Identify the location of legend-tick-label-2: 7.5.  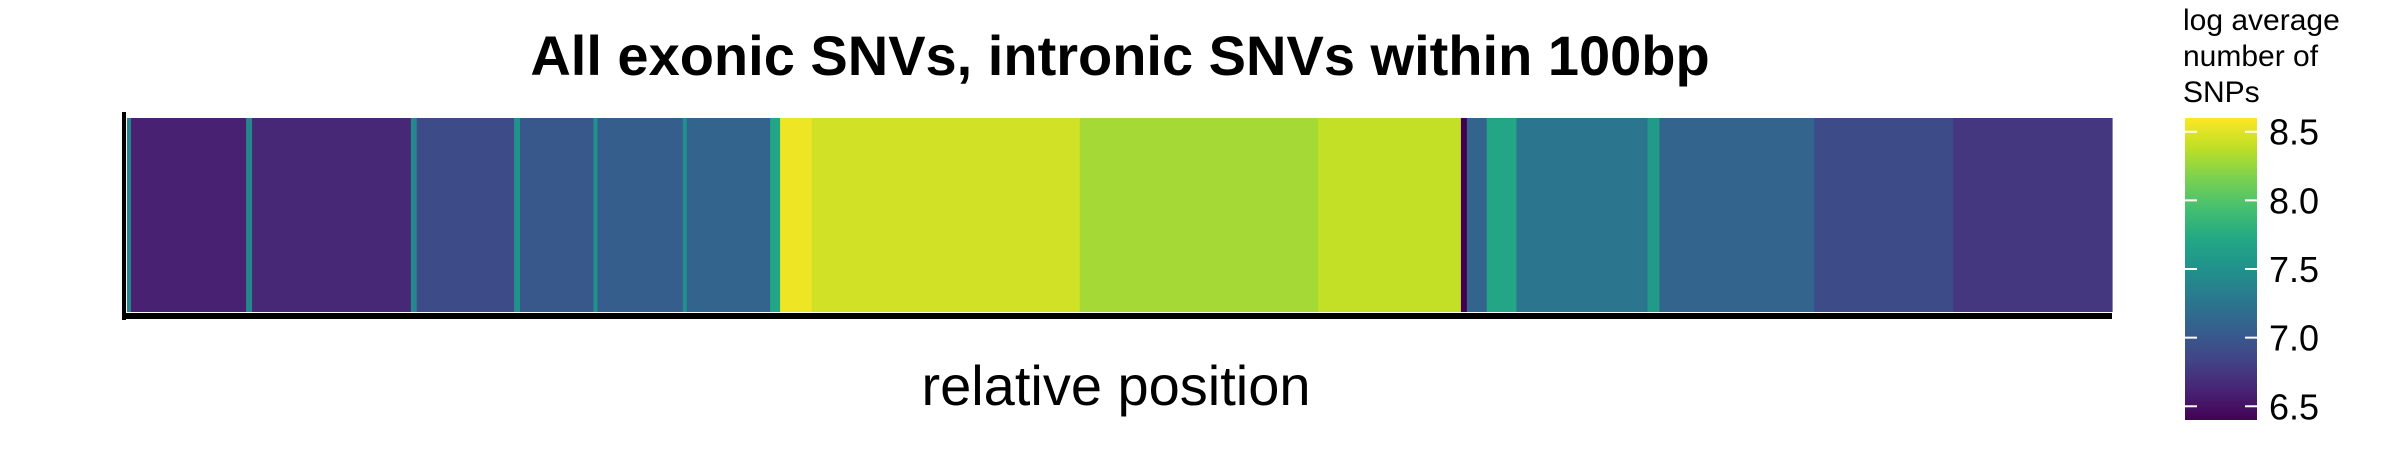
(2294, 269).